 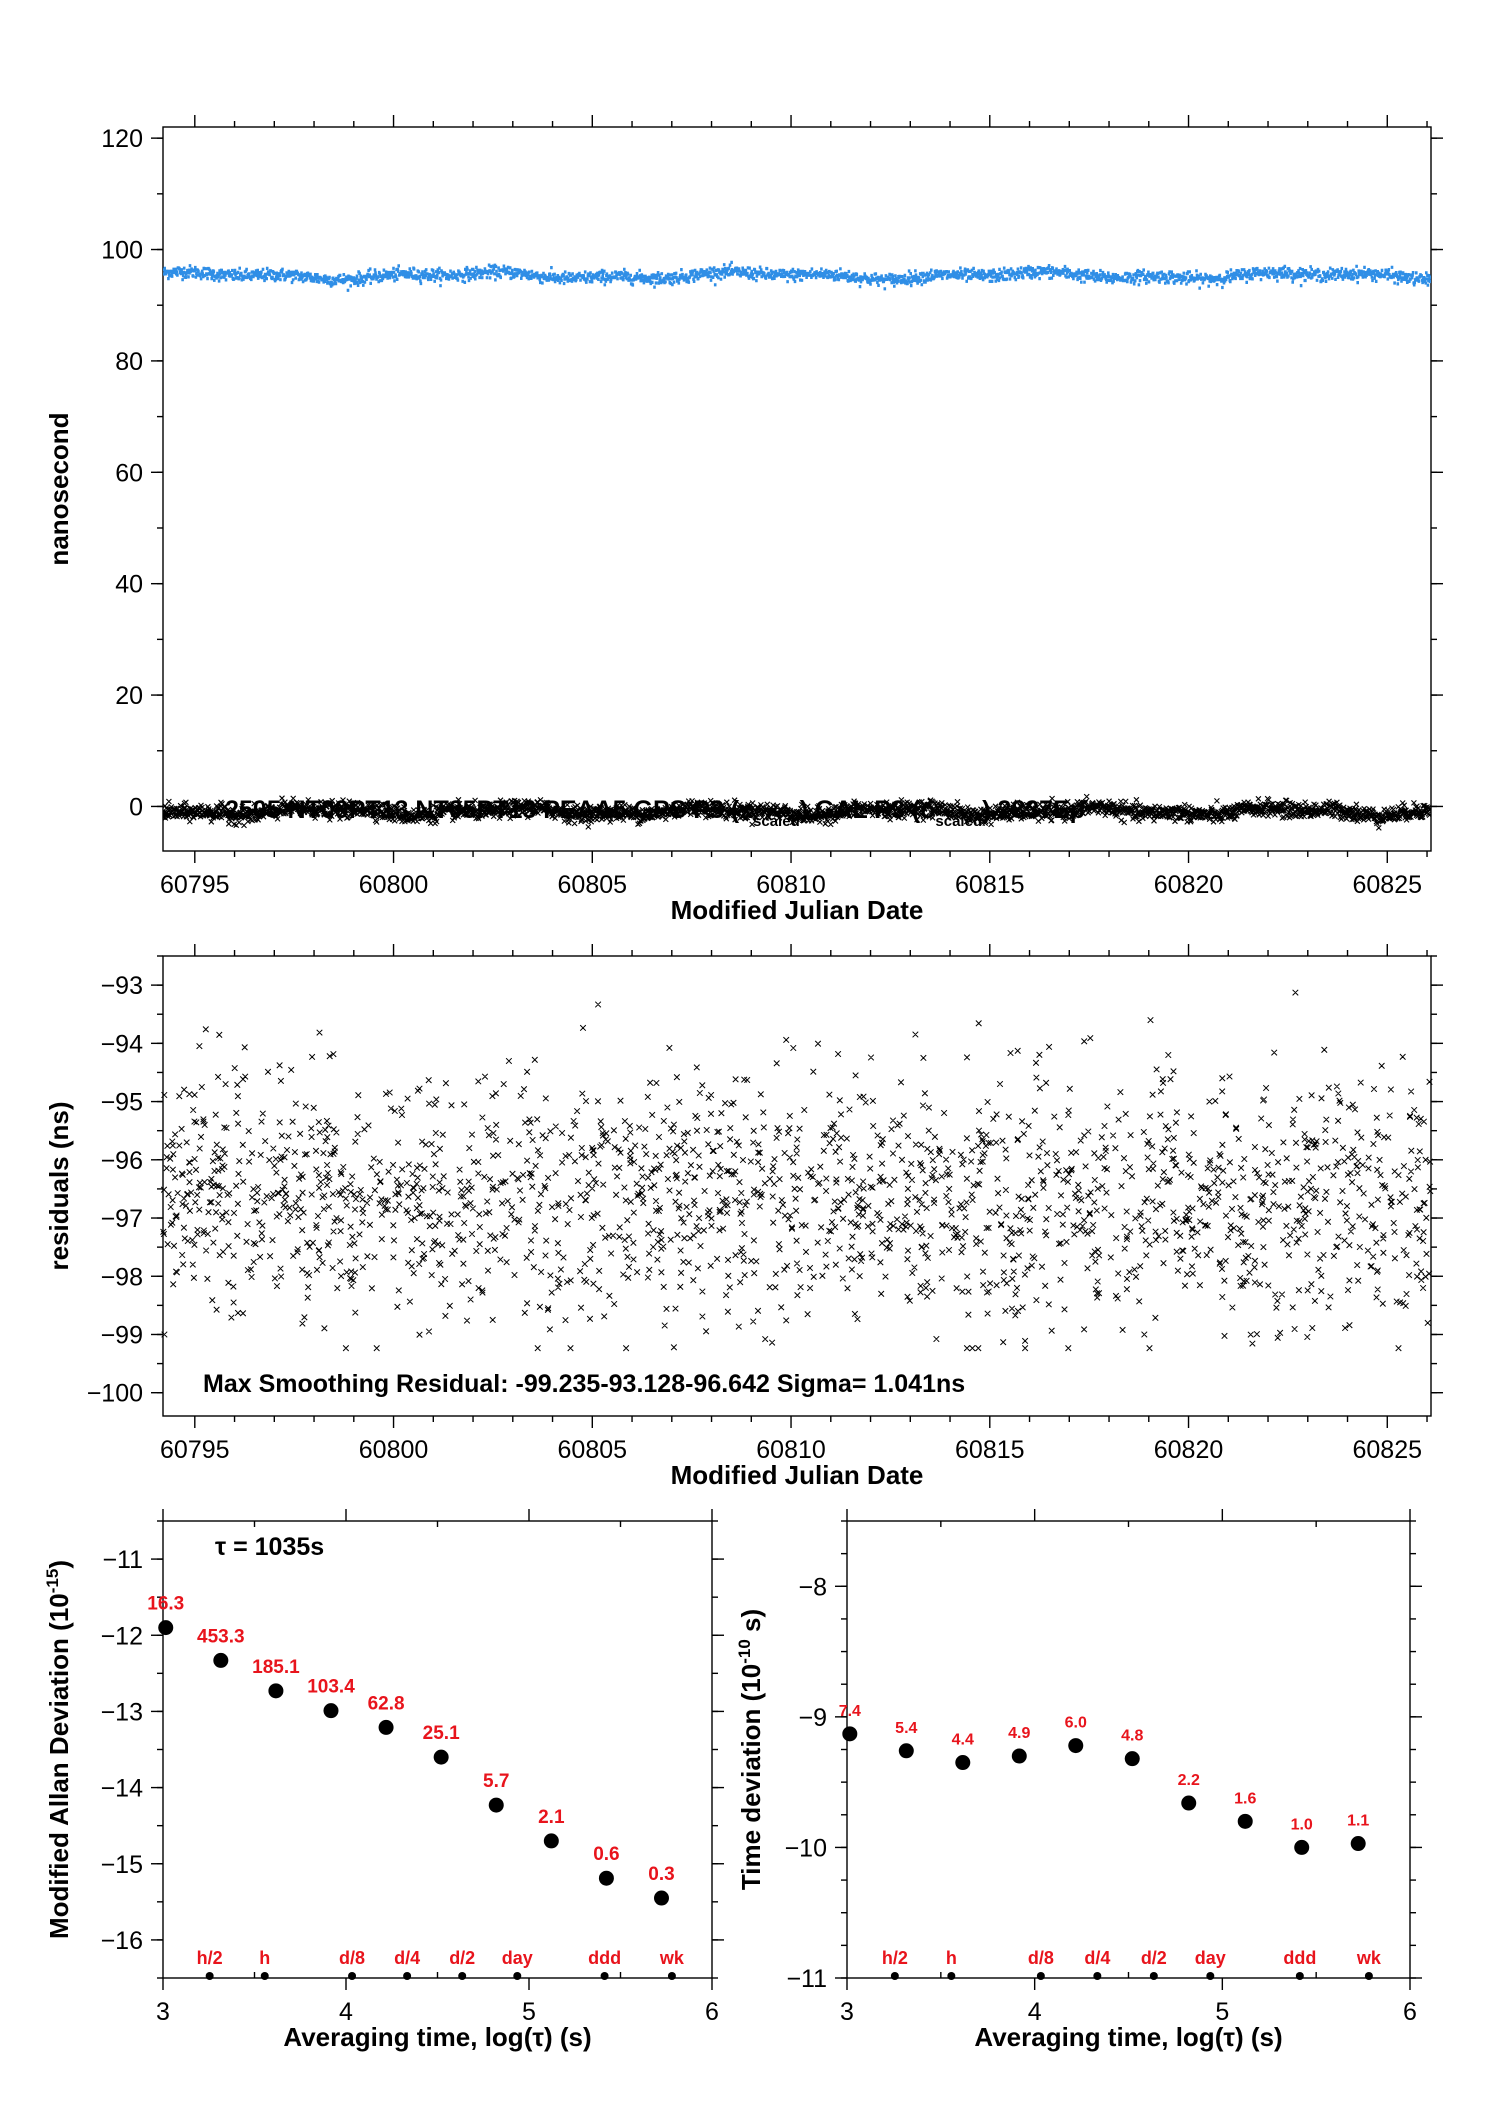 I want to click on deviation-value-label: 62.8, so click(x=386, y=1703).